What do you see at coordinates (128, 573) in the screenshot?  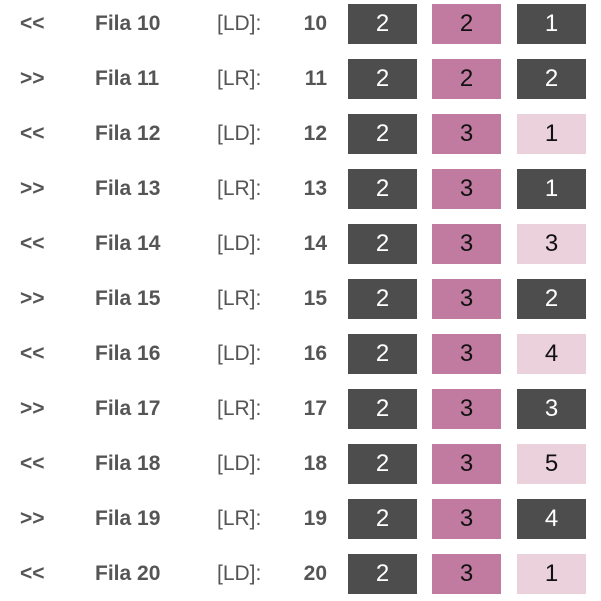 I see `row-label: Fila 20` at bounding box center [128, 573].